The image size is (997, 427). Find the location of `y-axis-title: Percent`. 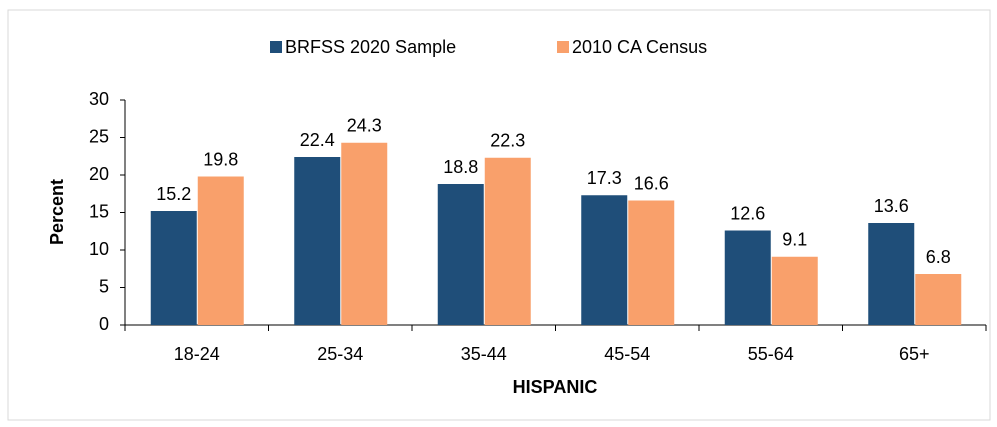

y-axis-title: Percent is located at coordinates (57, 212).